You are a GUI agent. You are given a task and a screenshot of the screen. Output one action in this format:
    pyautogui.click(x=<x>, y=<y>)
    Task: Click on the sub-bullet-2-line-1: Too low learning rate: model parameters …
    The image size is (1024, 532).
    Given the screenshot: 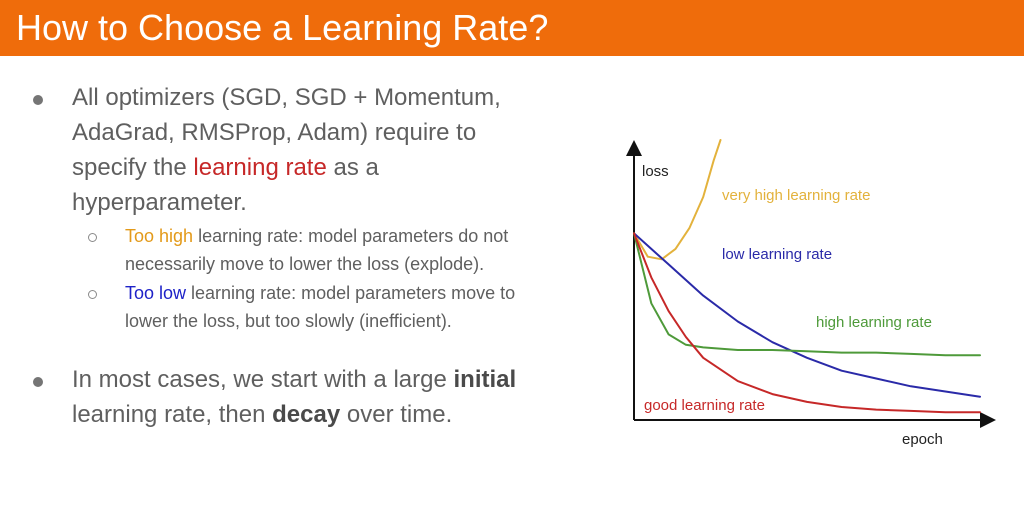 What is the action you would take?
    pyautogui.click(x=360, y=293)
    